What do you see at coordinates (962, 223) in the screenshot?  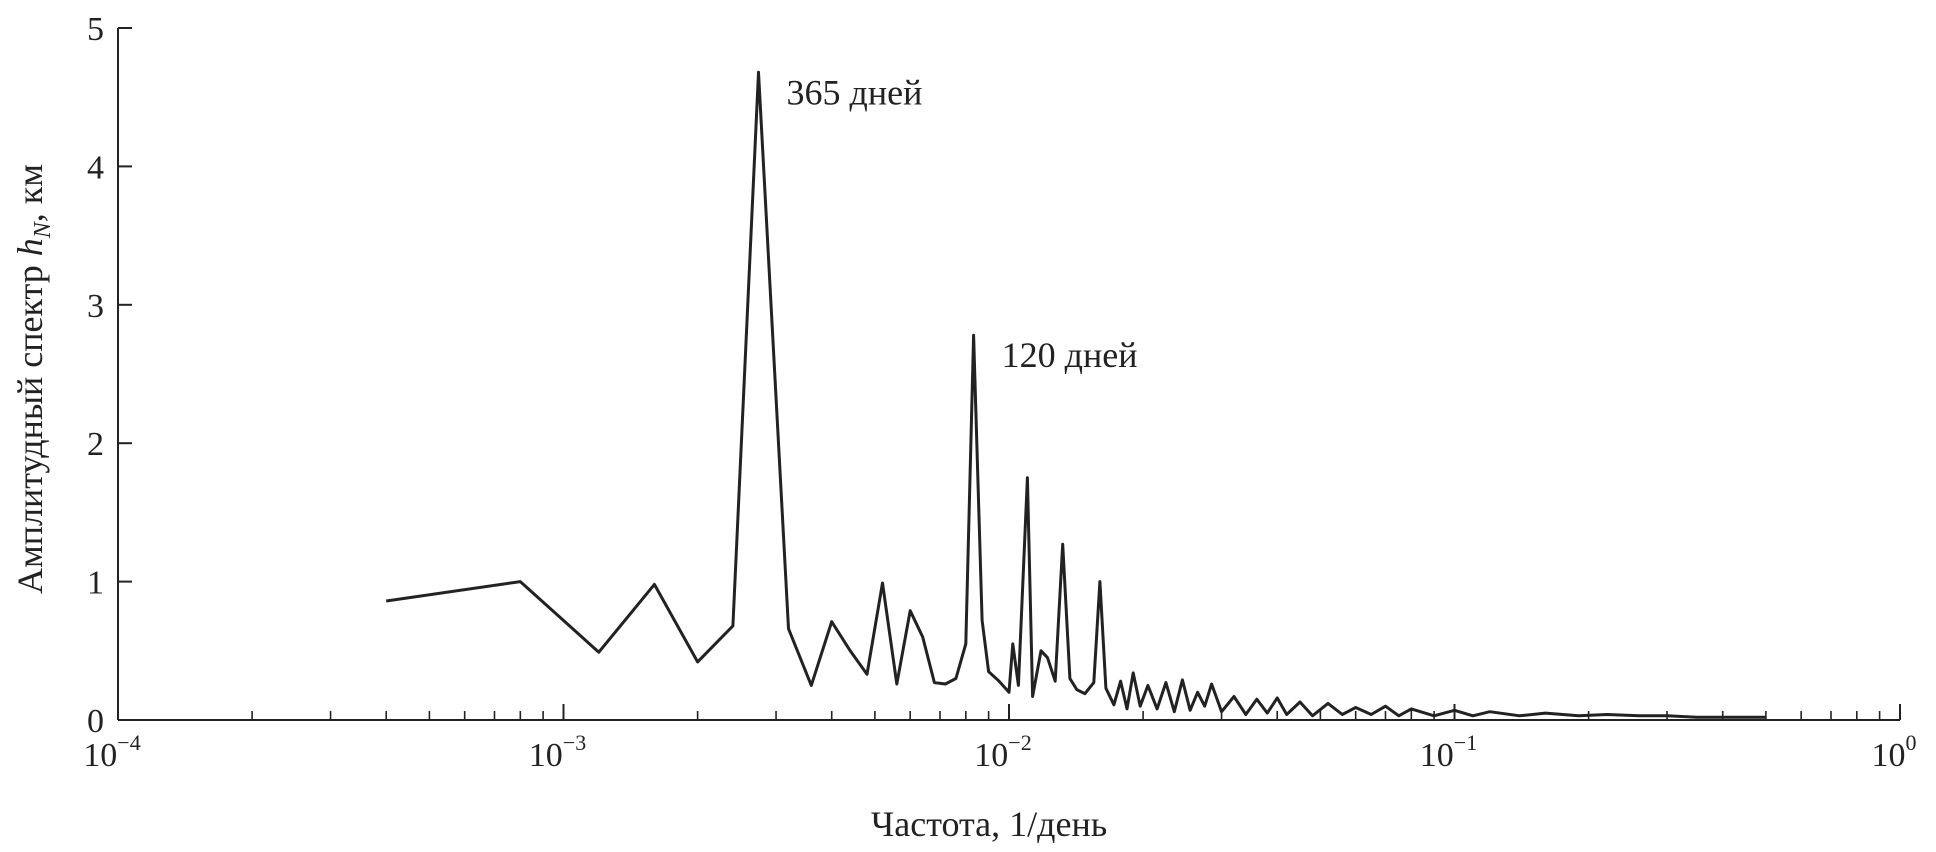 I see `annotations: 365 дней 120 дней` at bounding box center [962, 223].